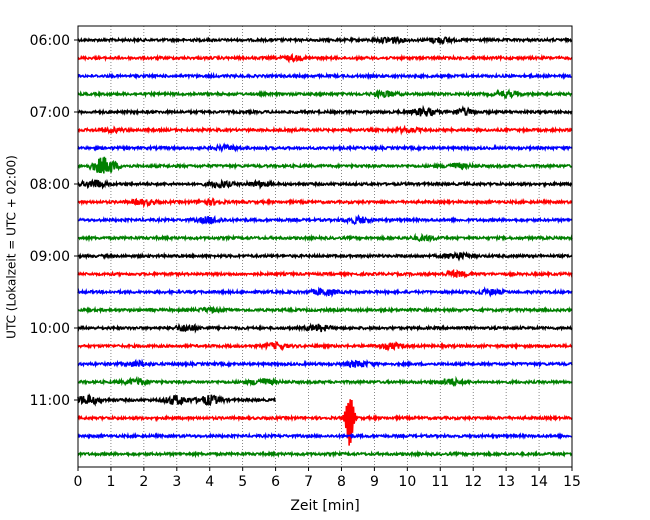  I want to click on x-tick-label: 14, so click(539, 482).